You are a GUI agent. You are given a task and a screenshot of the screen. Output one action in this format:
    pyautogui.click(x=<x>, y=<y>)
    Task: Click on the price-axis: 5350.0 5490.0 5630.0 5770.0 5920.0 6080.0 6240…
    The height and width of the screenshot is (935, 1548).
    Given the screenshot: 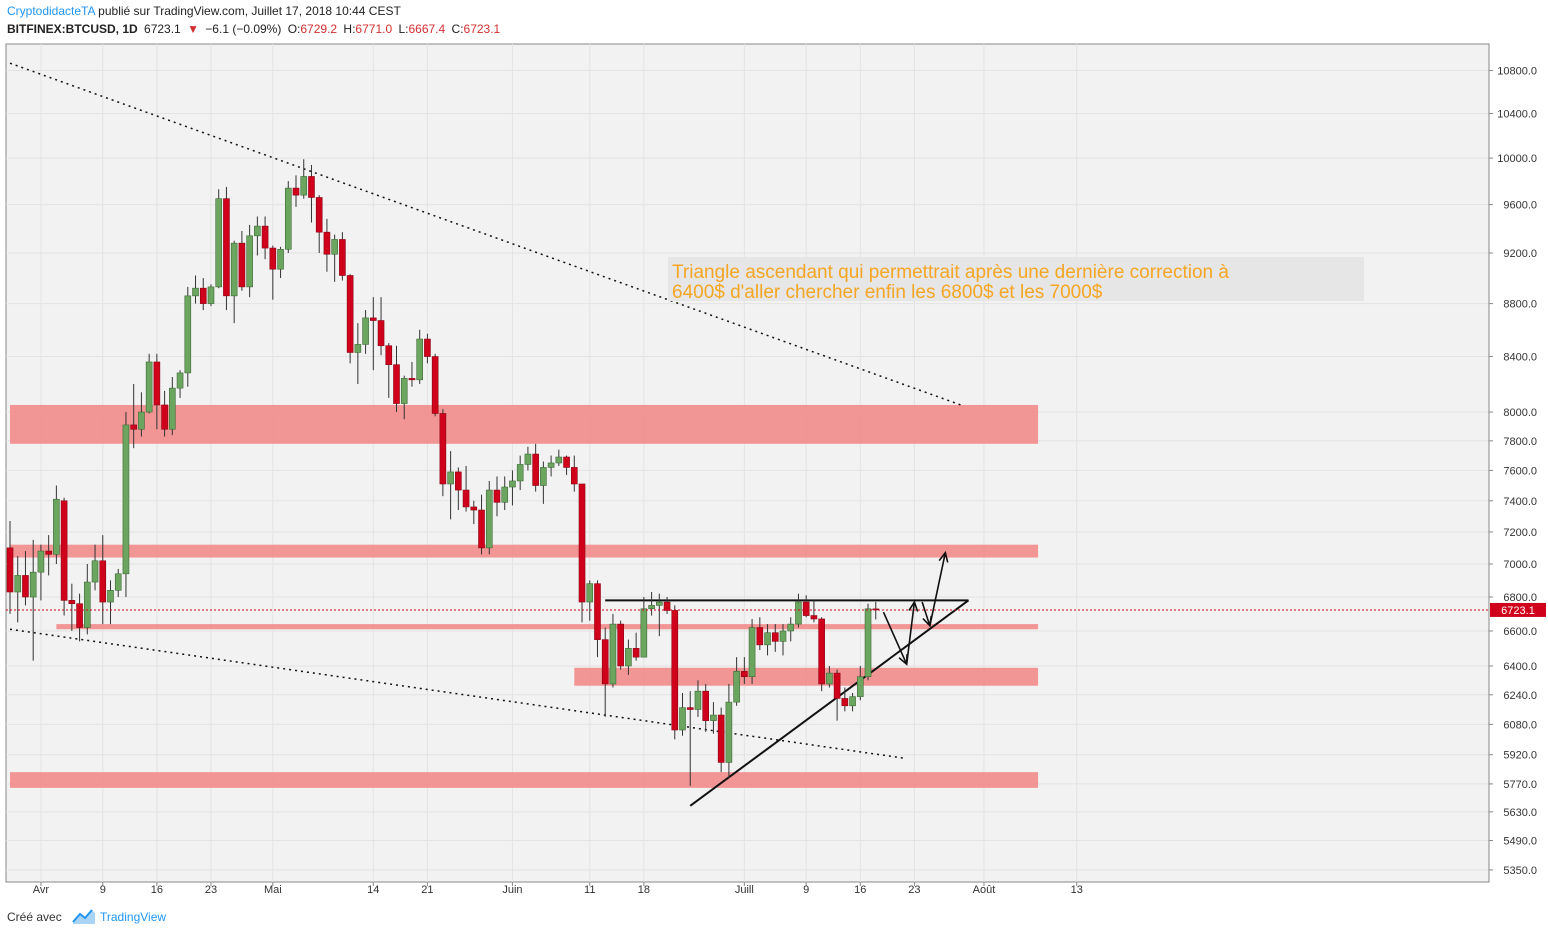 What is the action you would take?
    pyautogui.click(x=1512, y=463)
    